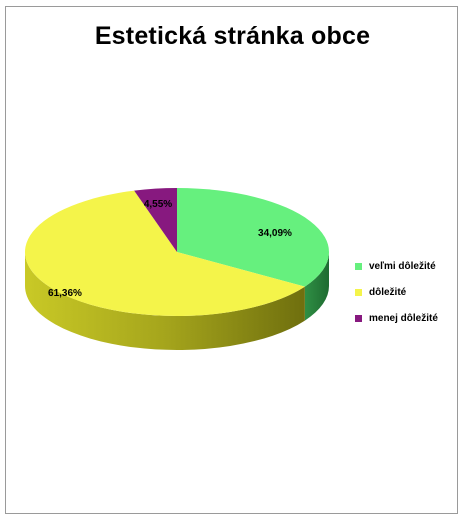 This screenshot has width=465, height=517. What do you see at coordinates (358, 292) in the screenshot?
I see `legend-swatch-dolezite` at bounding box center [358, 292].